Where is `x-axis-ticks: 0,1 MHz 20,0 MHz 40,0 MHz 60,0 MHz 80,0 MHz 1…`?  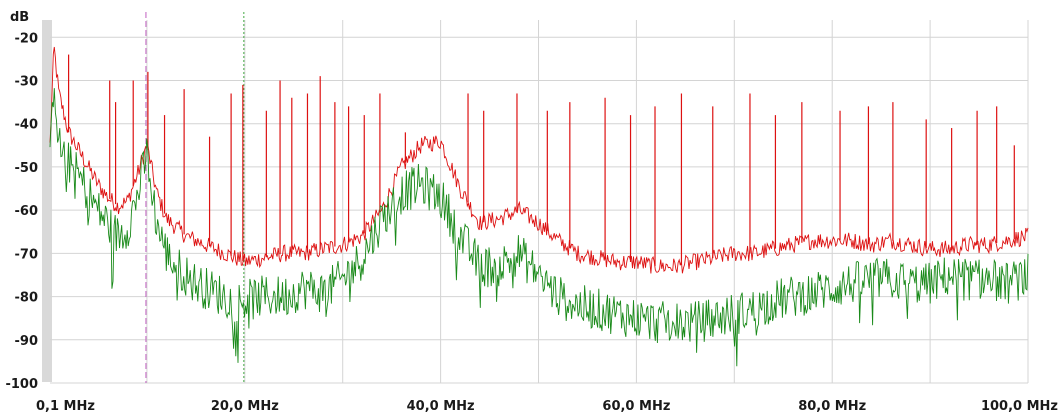 x-axis-ticks: 0,1 MHz 20,0 MHz 40,0 MHz 60,0 MHz 80,0 MHz 1… is located at coordinates (547, 406).